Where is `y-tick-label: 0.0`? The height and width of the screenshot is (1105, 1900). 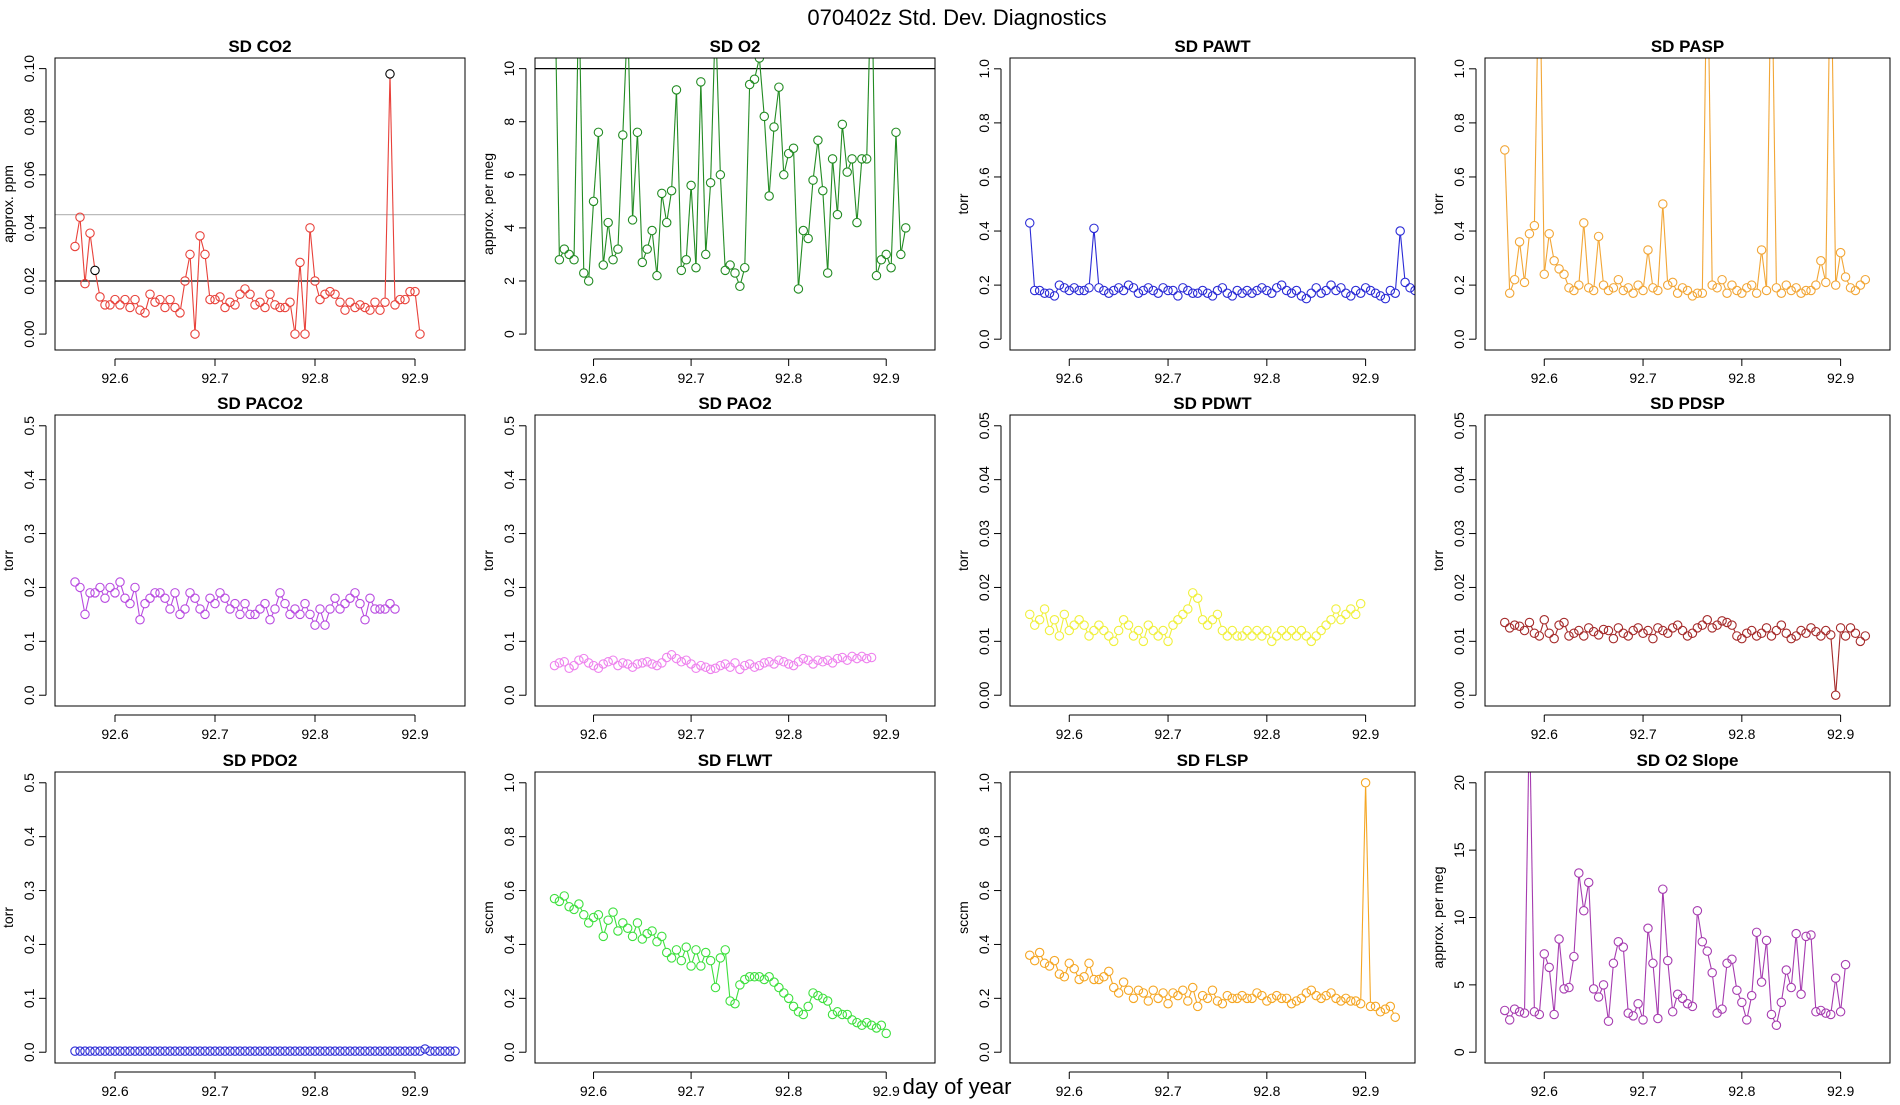
y-tick-label: 0.0 is located at coordinates (509, 695).